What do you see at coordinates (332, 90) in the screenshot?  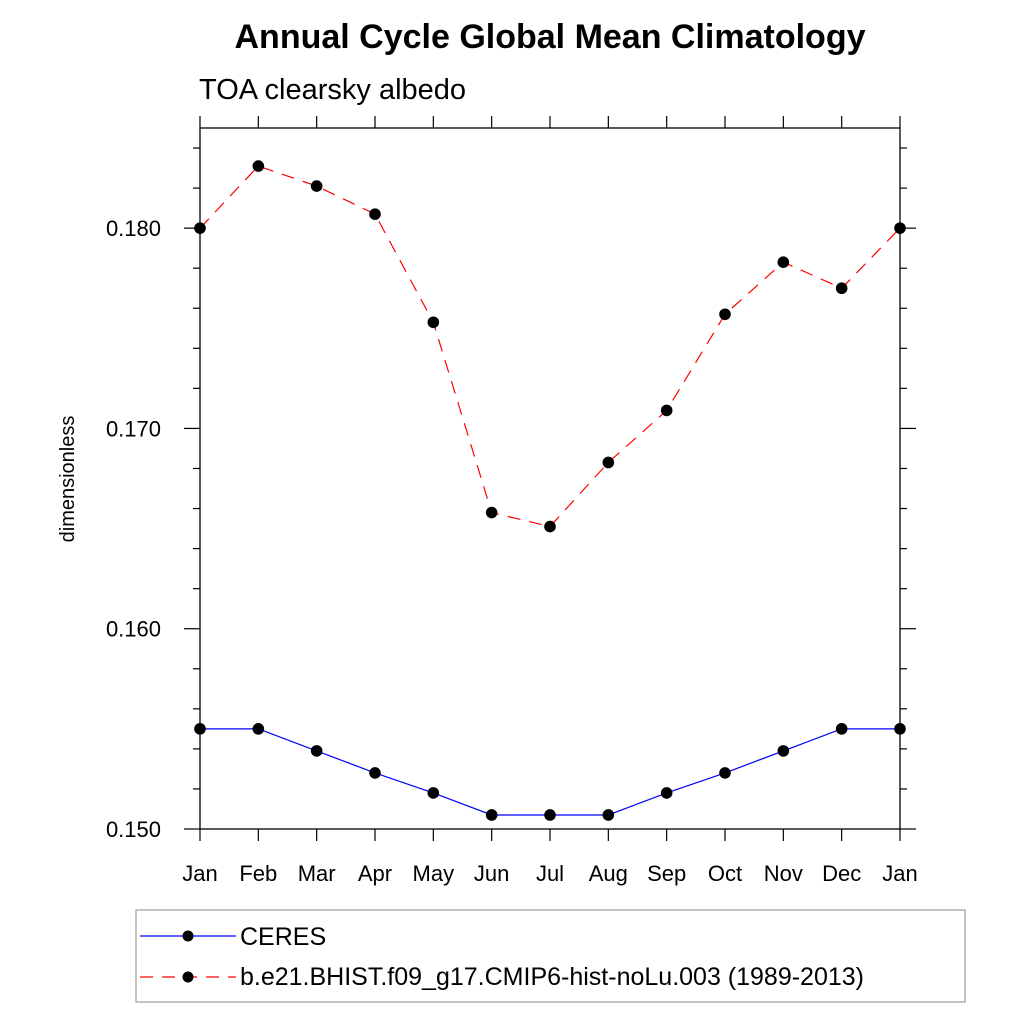 I see `chart-subtitle: TOA clearsky albedo` at bounding box center [332, 90].